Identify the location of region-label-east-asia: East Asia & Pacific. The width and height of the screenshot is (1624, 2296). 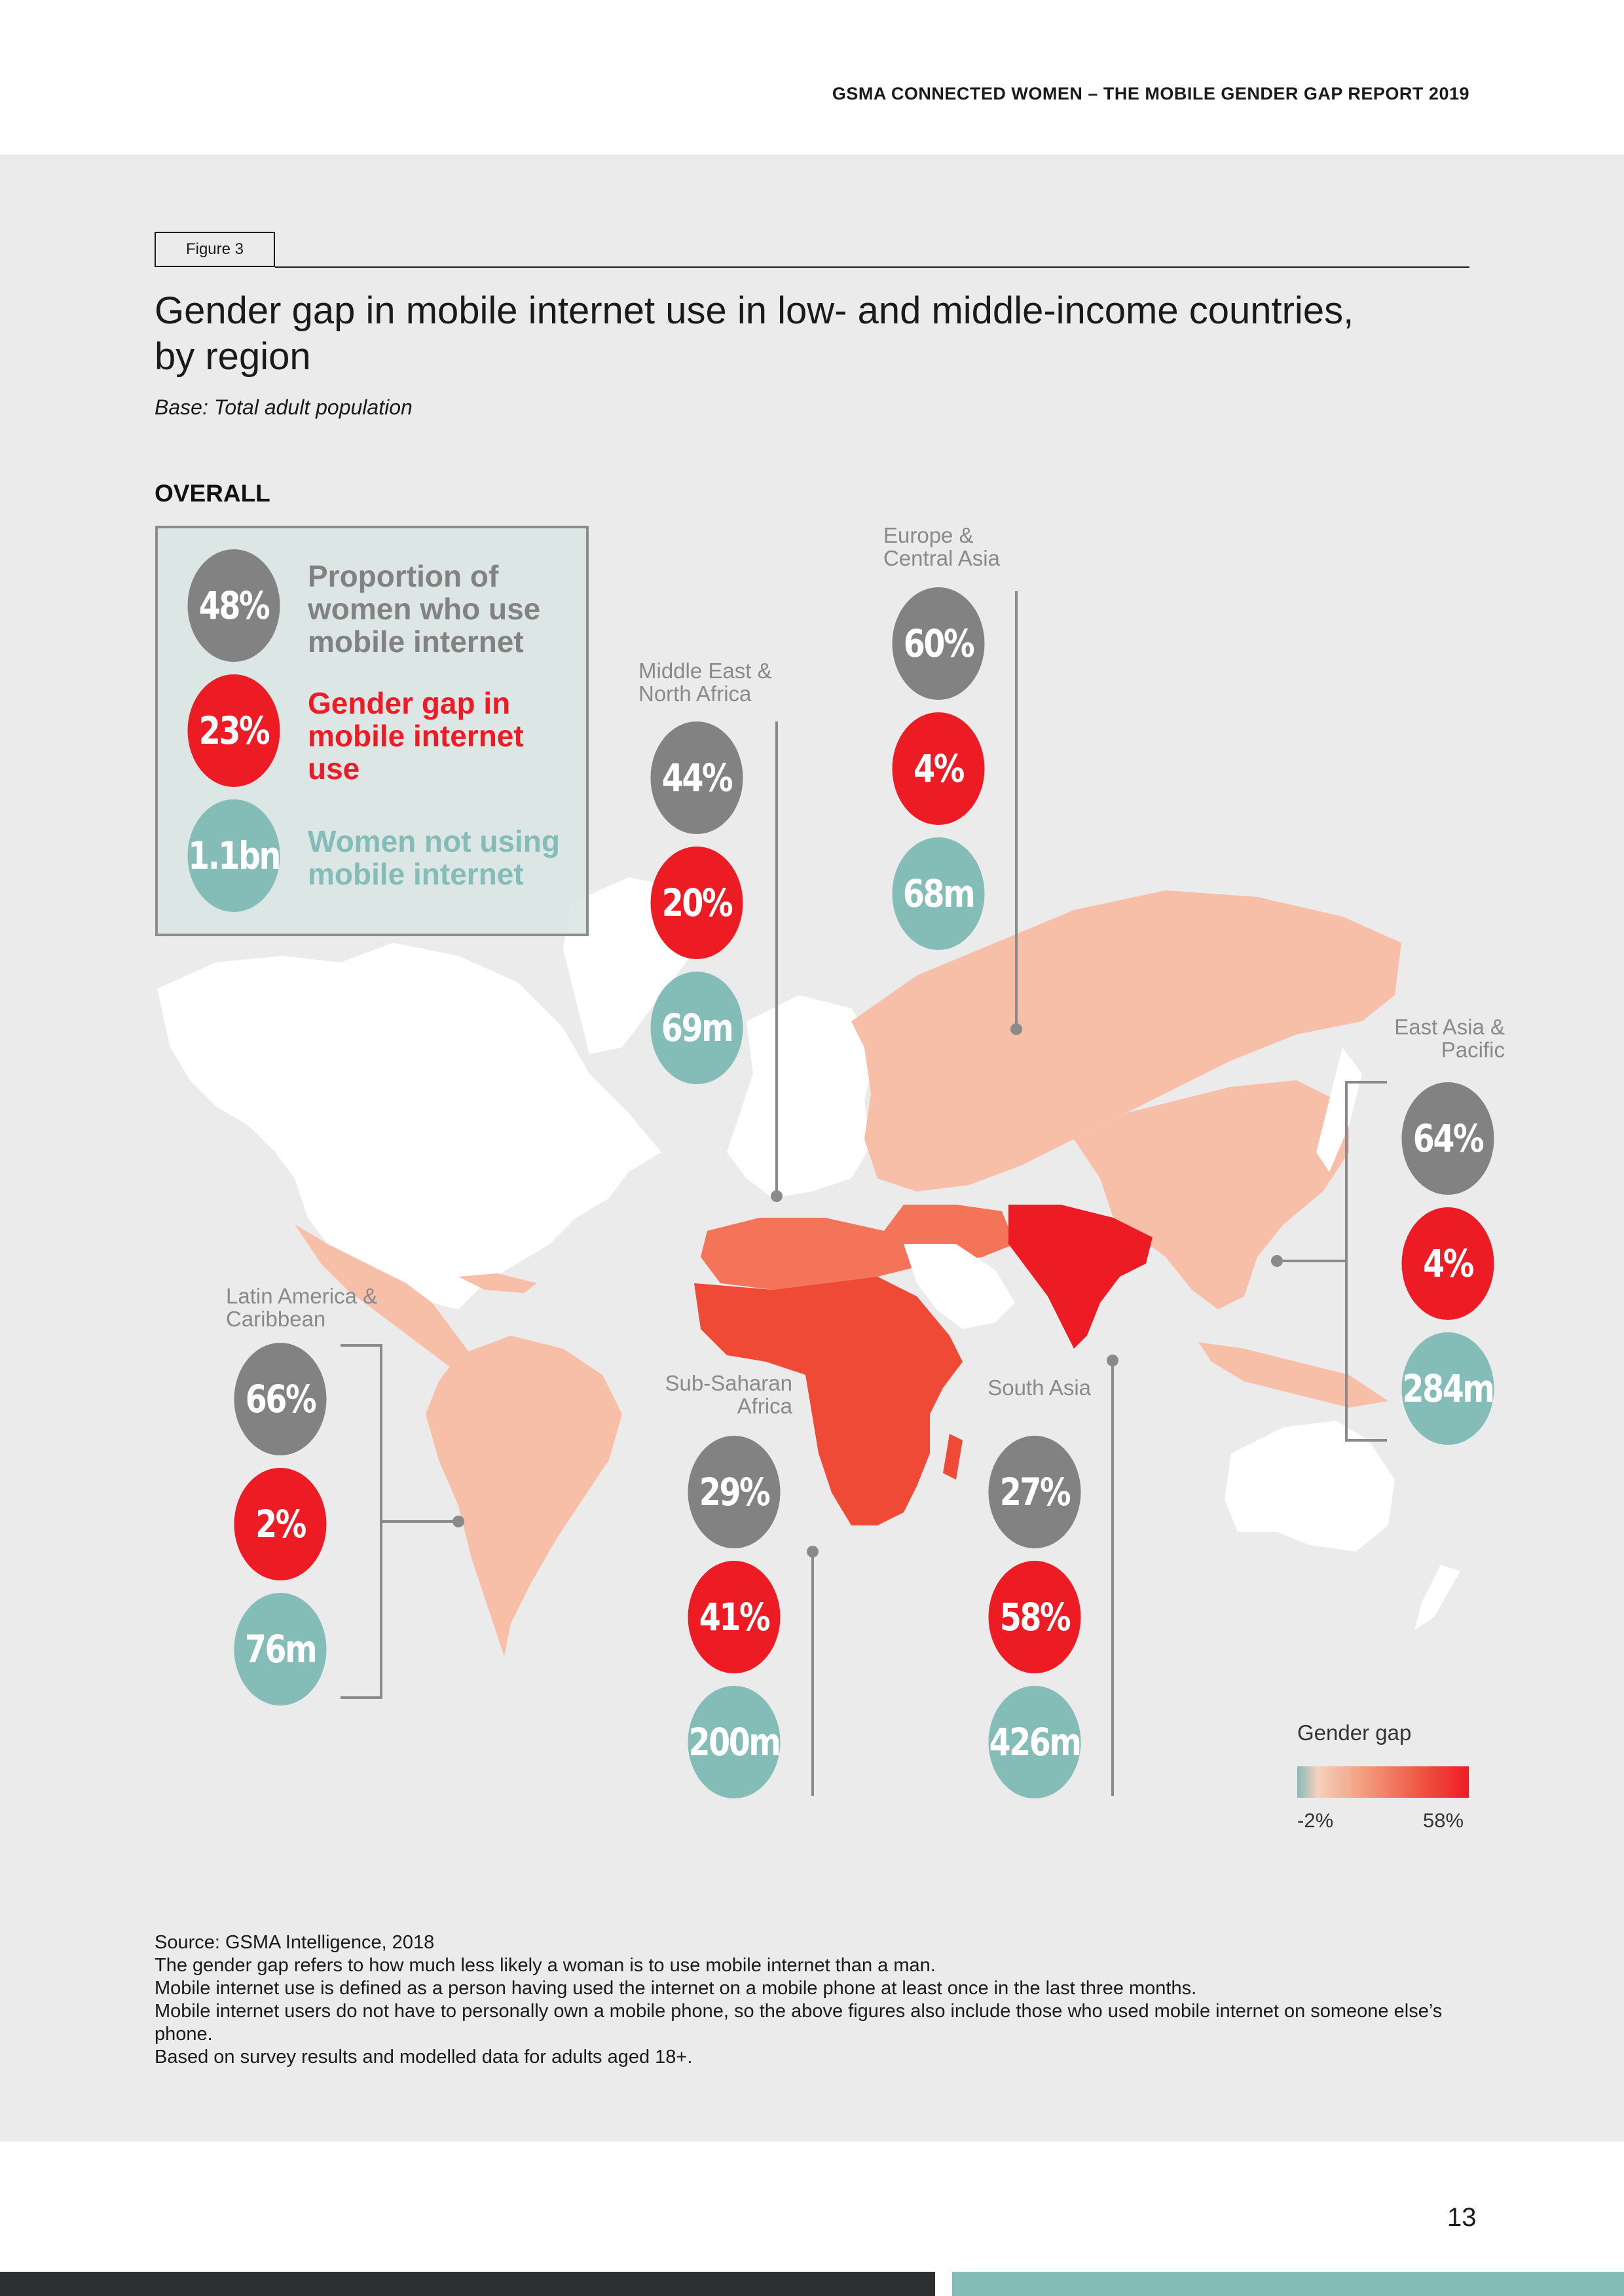
(1449, 1038).